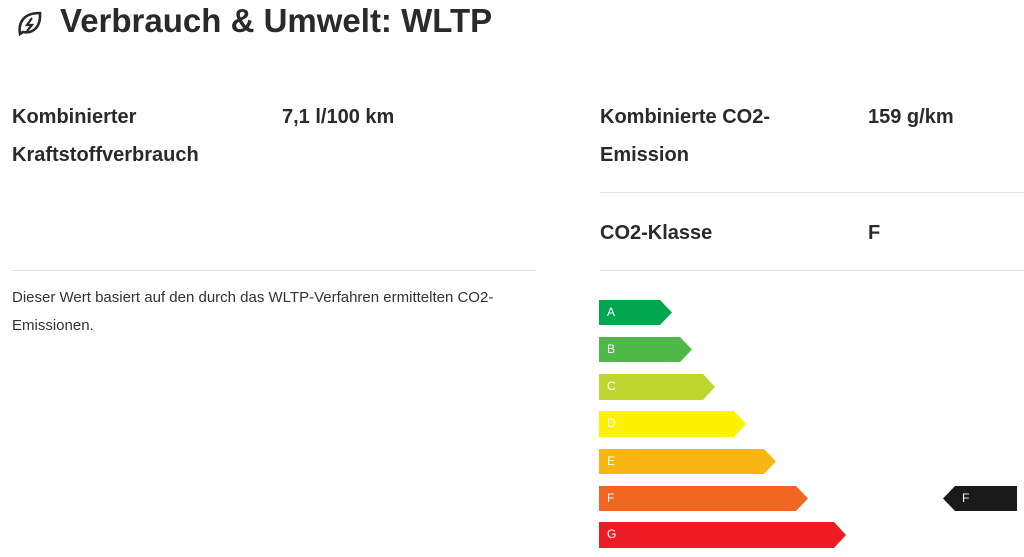 This screenshot has width=1024, height=557. What do you see at coordinates (105, 136) in the screenshot?
I see `field-label: Kombinierter Kraftstoffverbrauch` at bounding box center [105, 136].